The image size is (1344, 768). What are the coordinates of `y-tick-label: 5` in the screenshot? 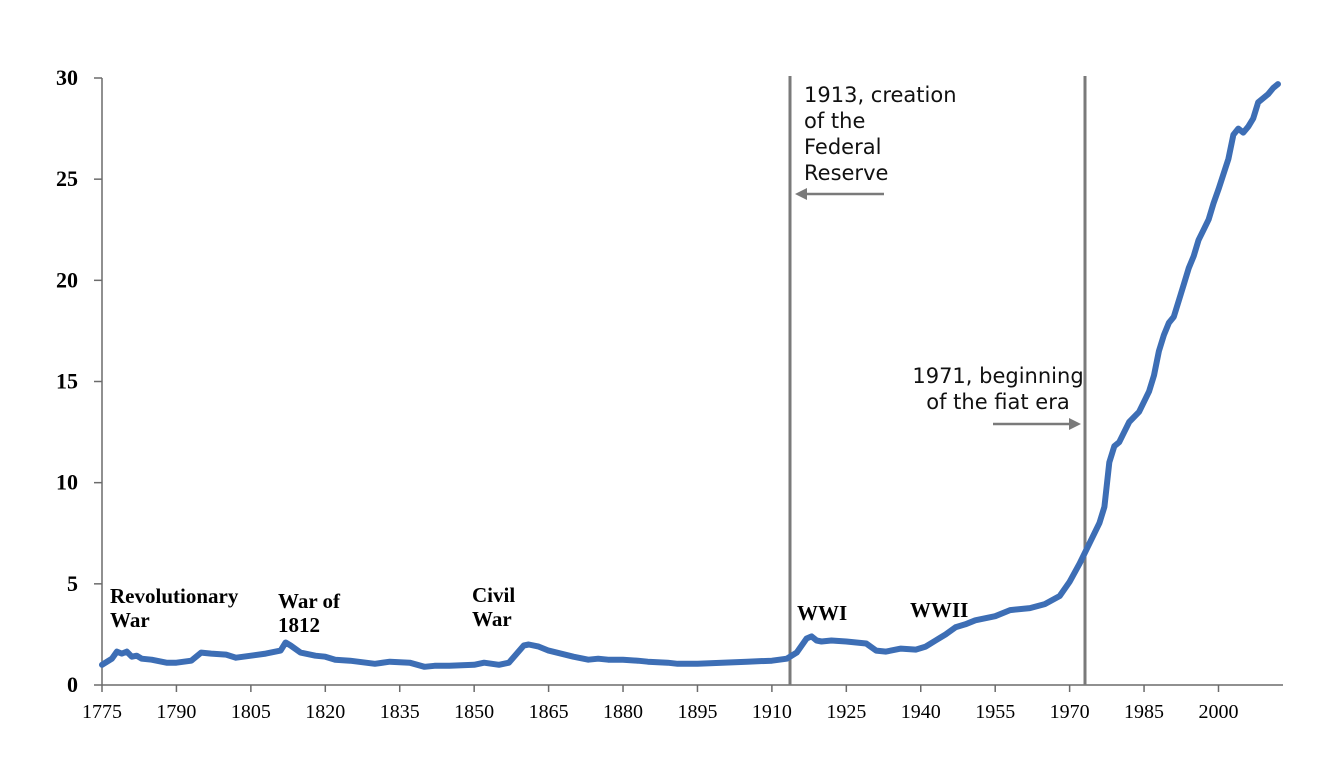 It's located at (72, 583).